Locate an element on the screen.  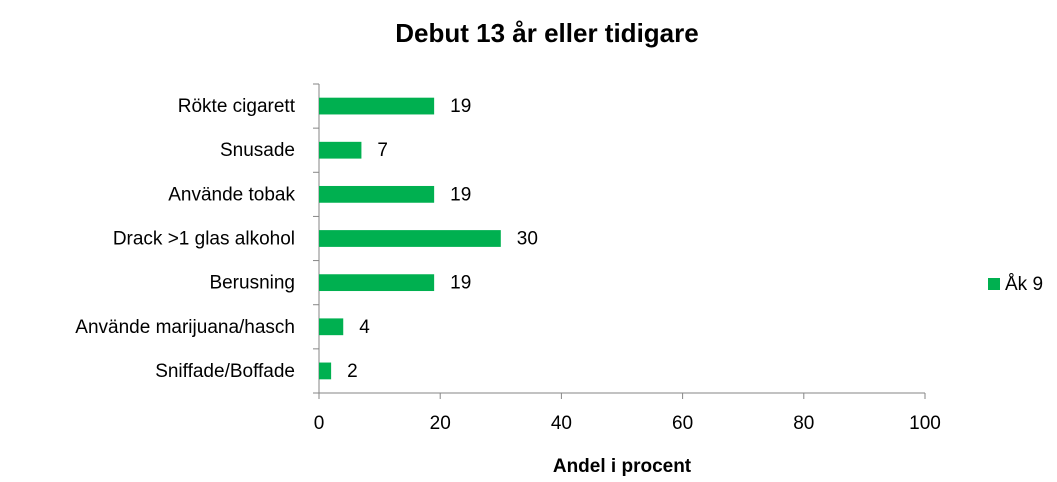
y-tick-label: Rökte cigarett is located at coordinates (237, 106).